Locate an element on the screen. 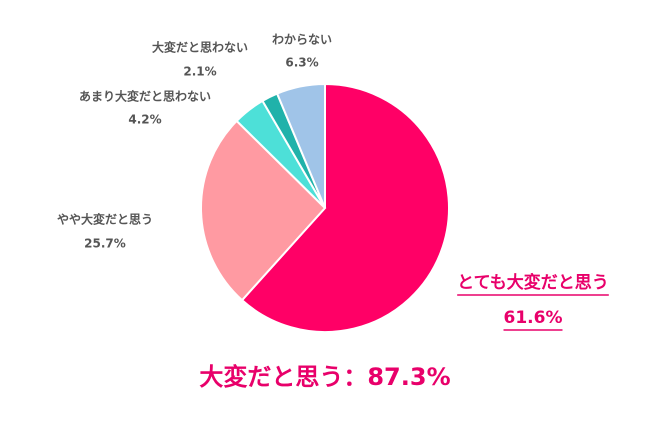 The image size is (650, 424). value-label: 61.6% is located at coordinates (533, 318).